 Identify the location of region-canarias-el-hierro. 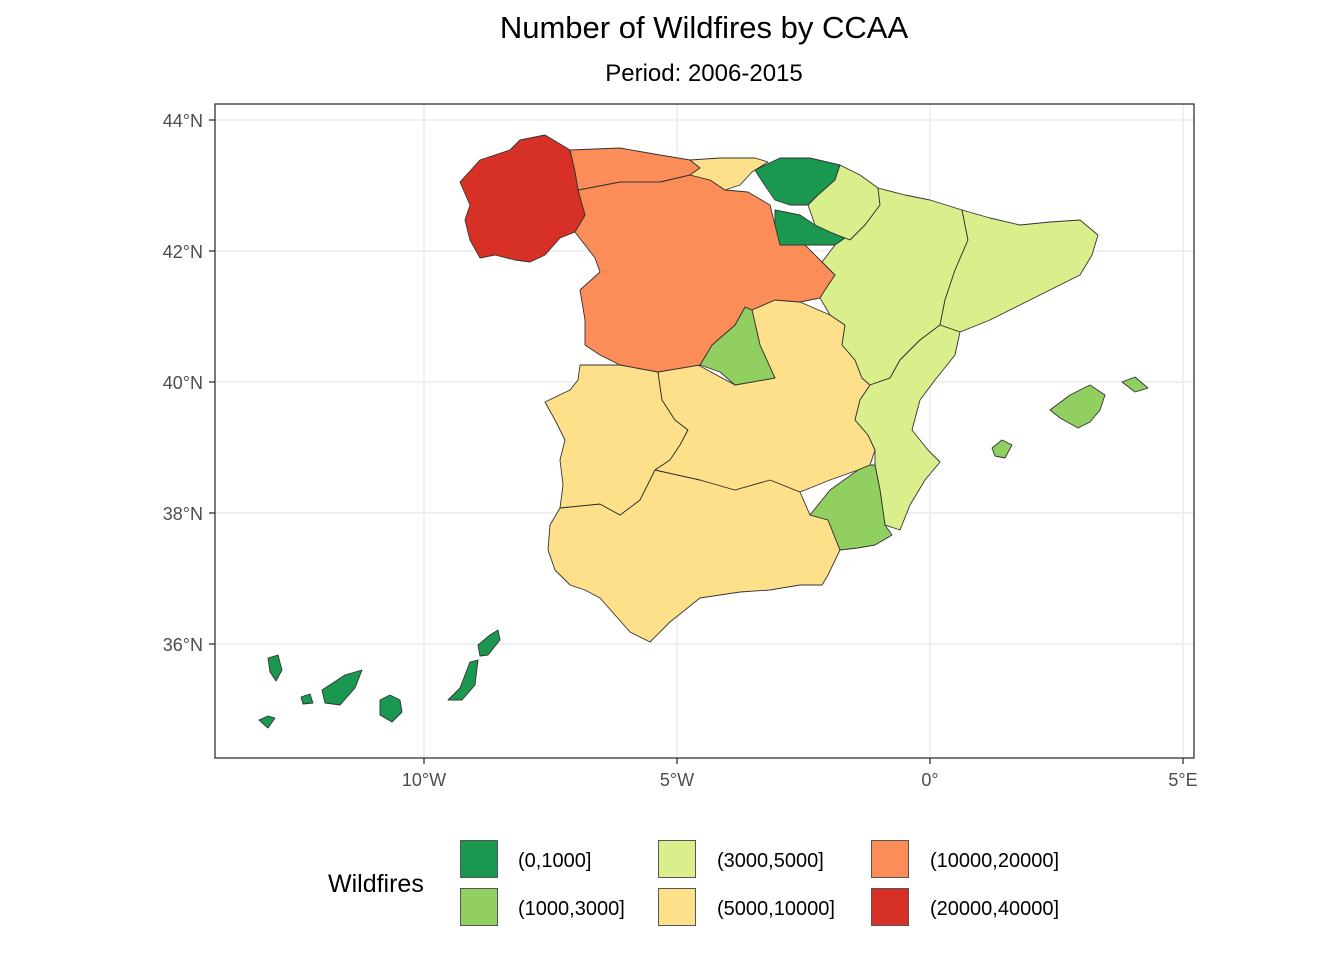
(267, 722).